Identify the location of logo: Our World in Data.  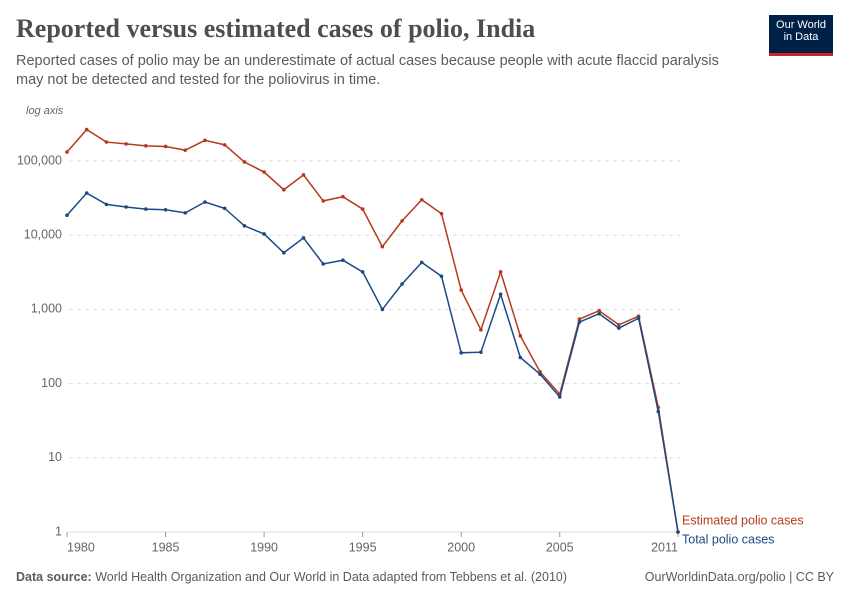
(801, 35).